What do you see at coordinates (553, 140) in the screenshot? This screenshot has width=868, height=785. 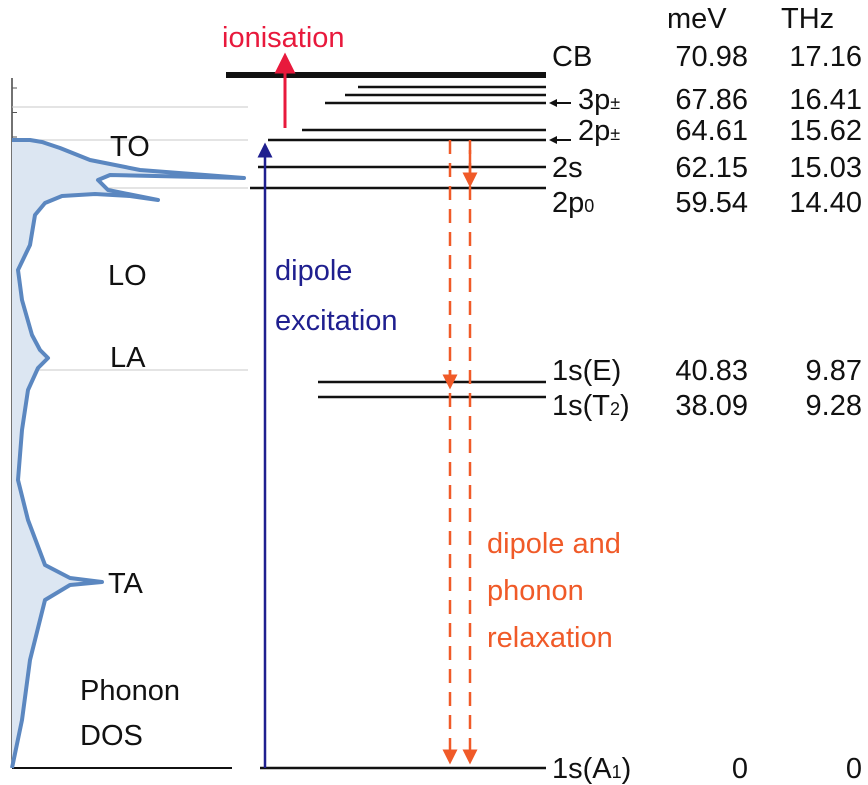 I see `pointer-2p-head` at bounding box center [553, 140].